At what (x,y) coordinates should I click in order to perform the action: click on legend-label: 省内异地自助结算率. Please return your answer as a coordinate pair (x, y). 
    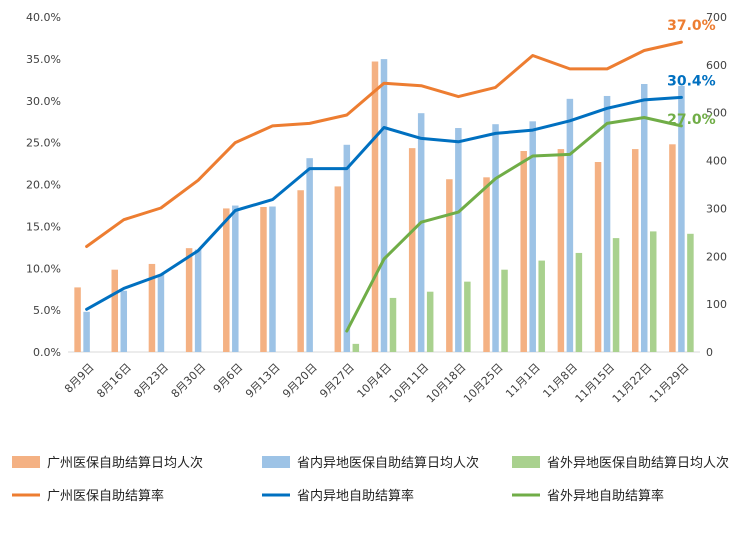
    Looking at the image, I should click on (355, 496).